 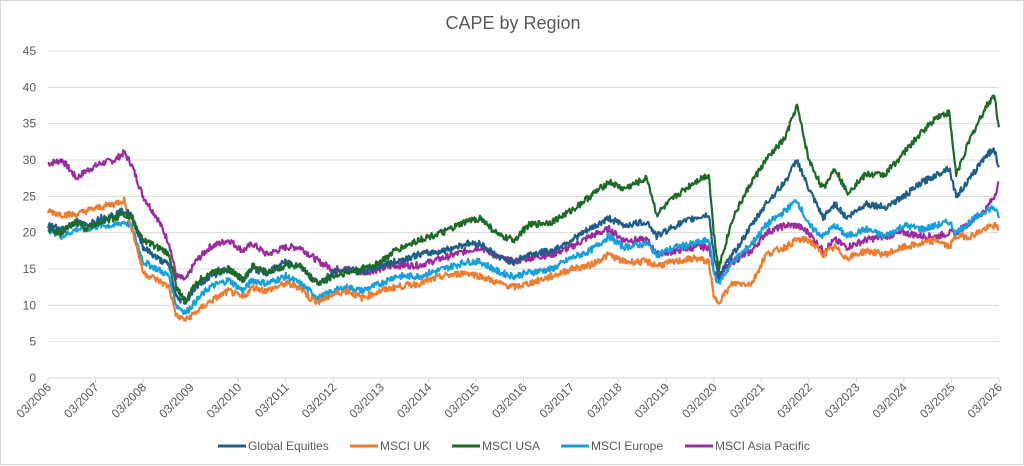 What do you see at coordinates (794, 400) in the screenshot?
I see `x-tick-label: 03/2022` at bounding box center [794, 400].